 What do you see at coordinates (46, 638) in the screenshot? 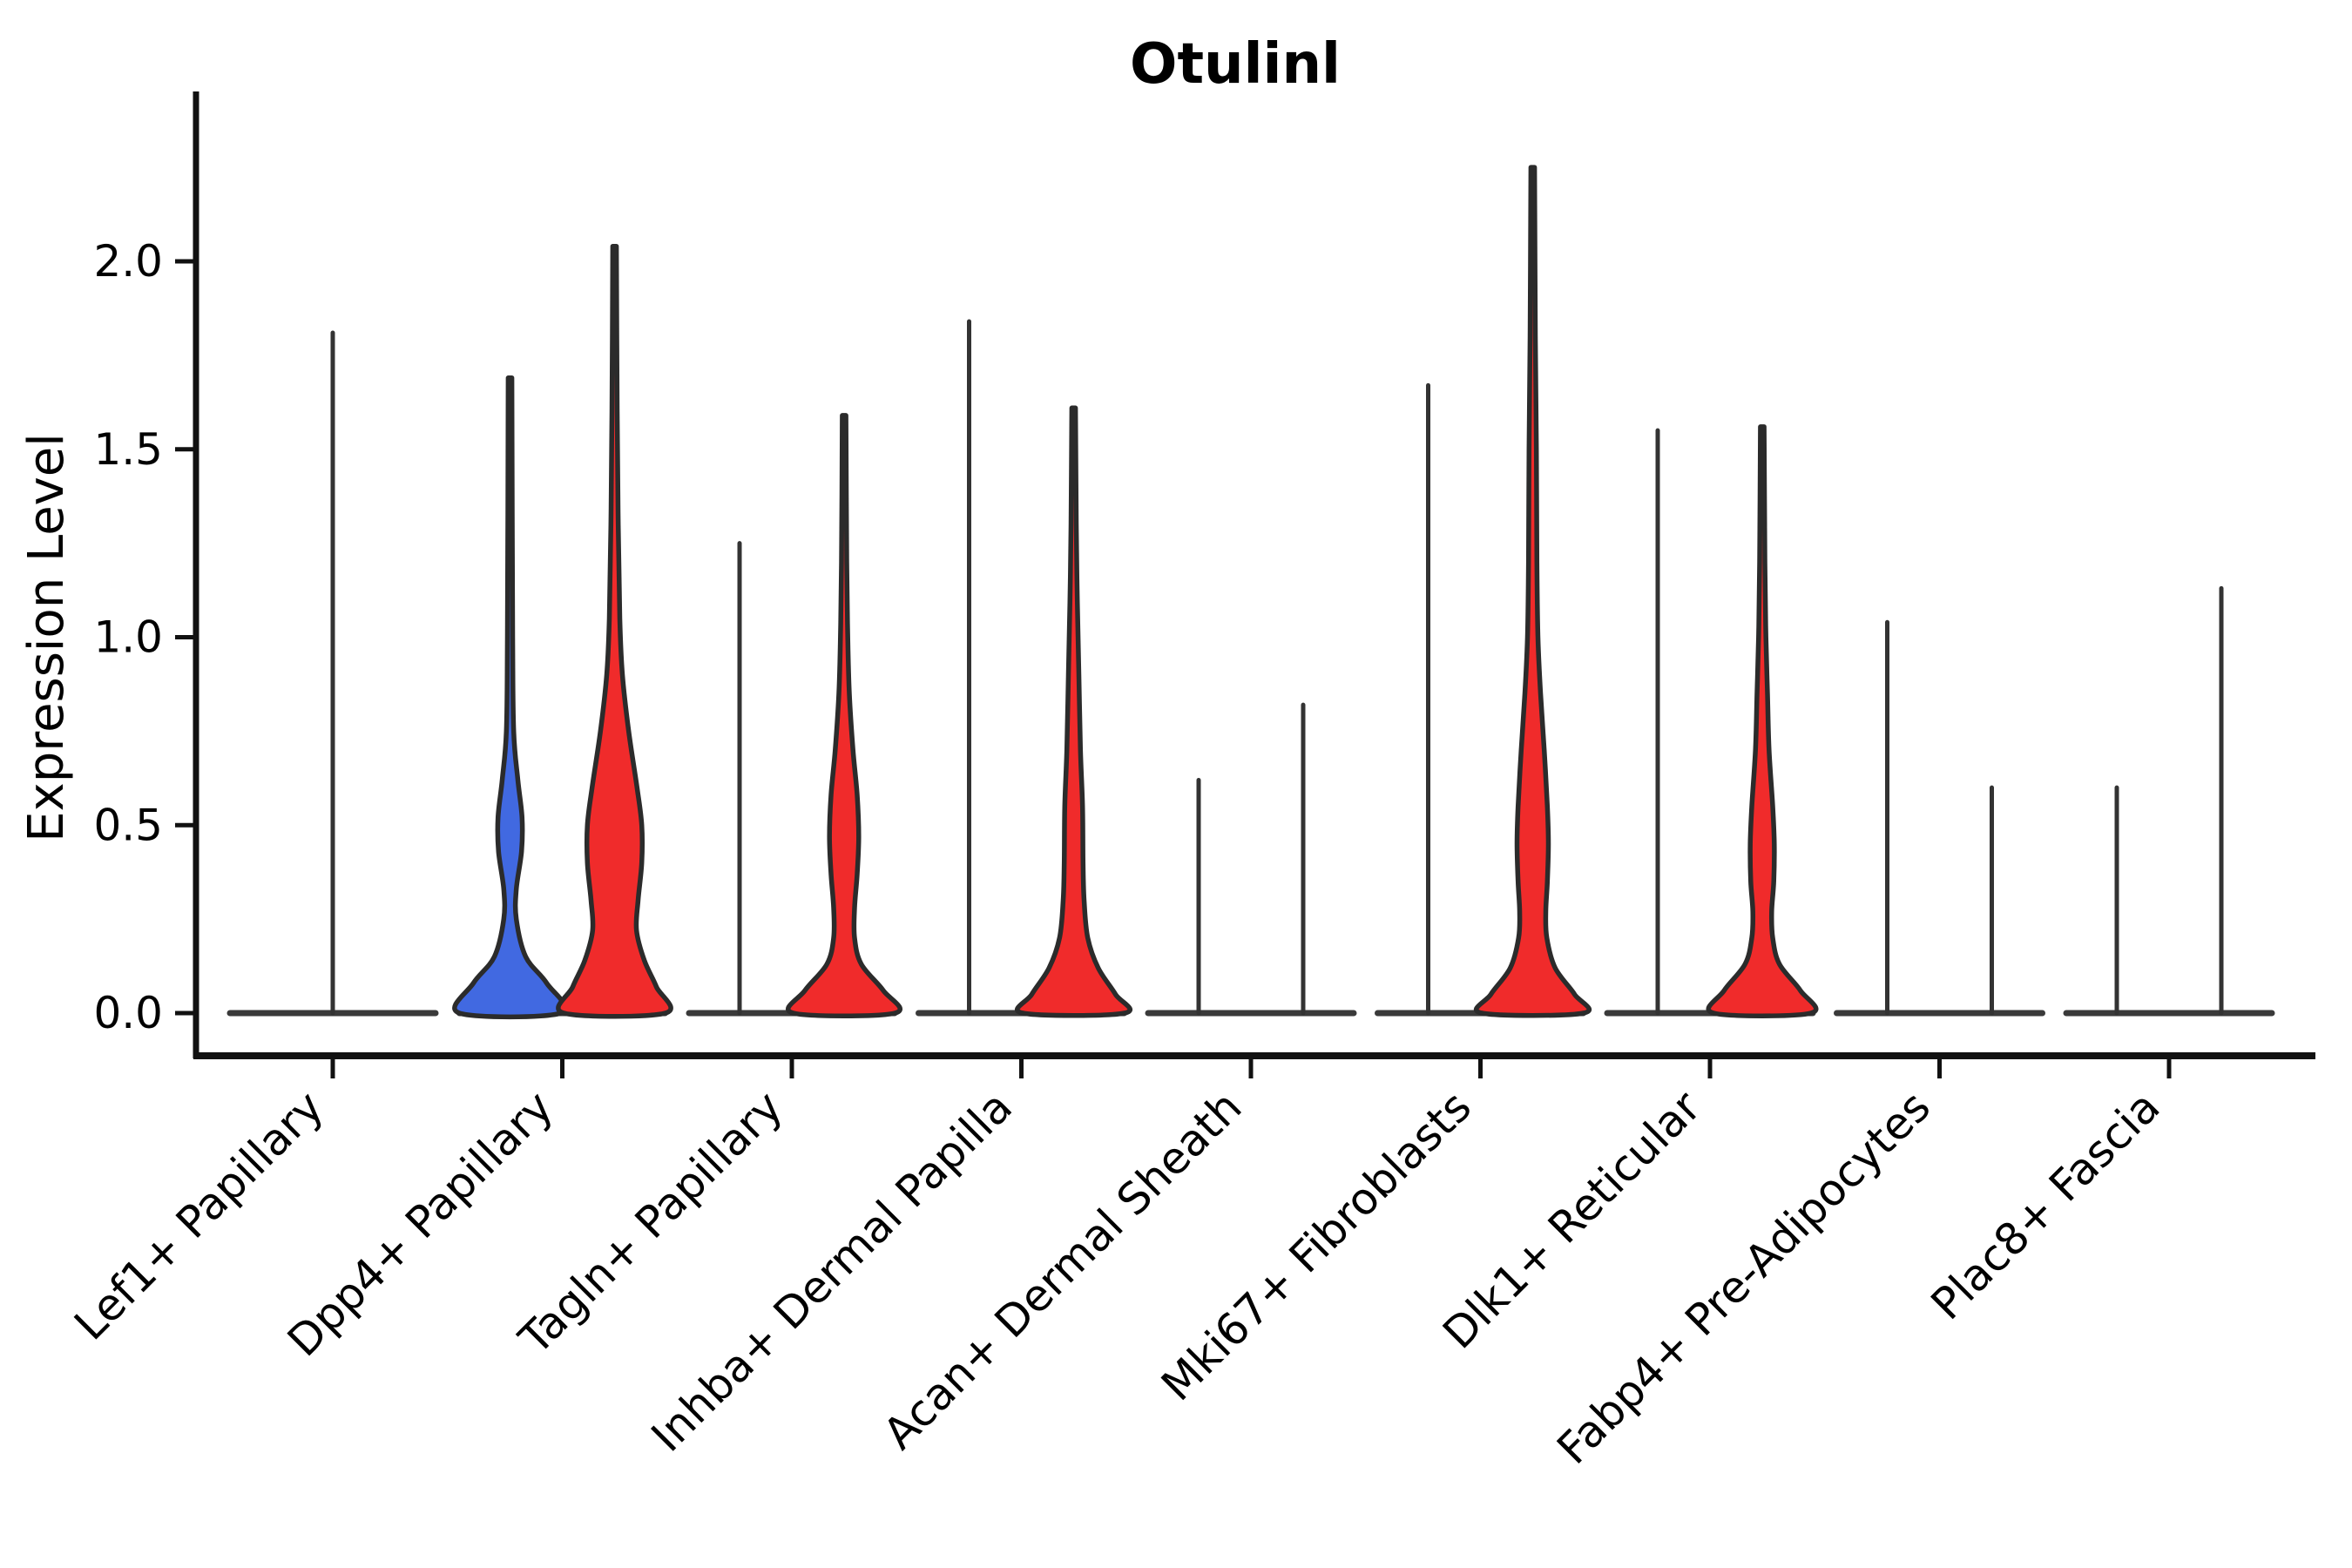
I see `y-axis-label: Expression Level` at bounding box center [46, 638].